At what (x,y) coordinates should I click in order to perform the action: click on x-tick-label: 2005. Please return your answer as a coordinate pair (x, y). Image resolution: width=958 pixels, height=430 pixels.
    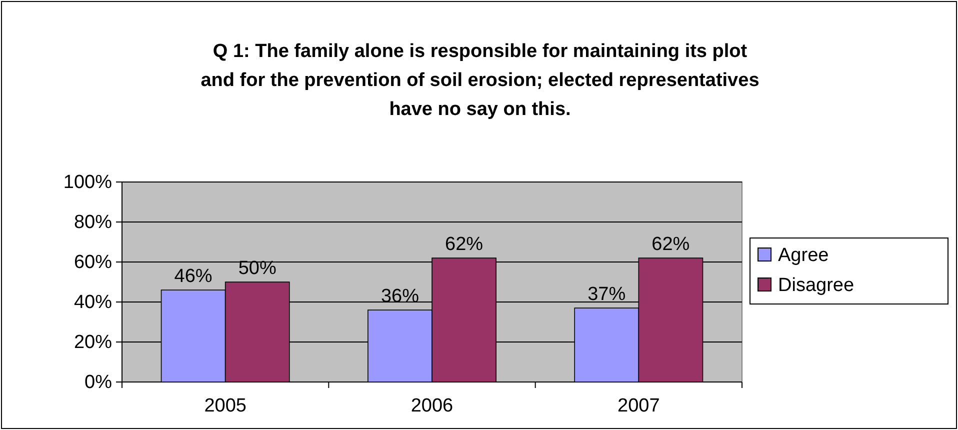
    Looking at the image, I should click on (225, 405).